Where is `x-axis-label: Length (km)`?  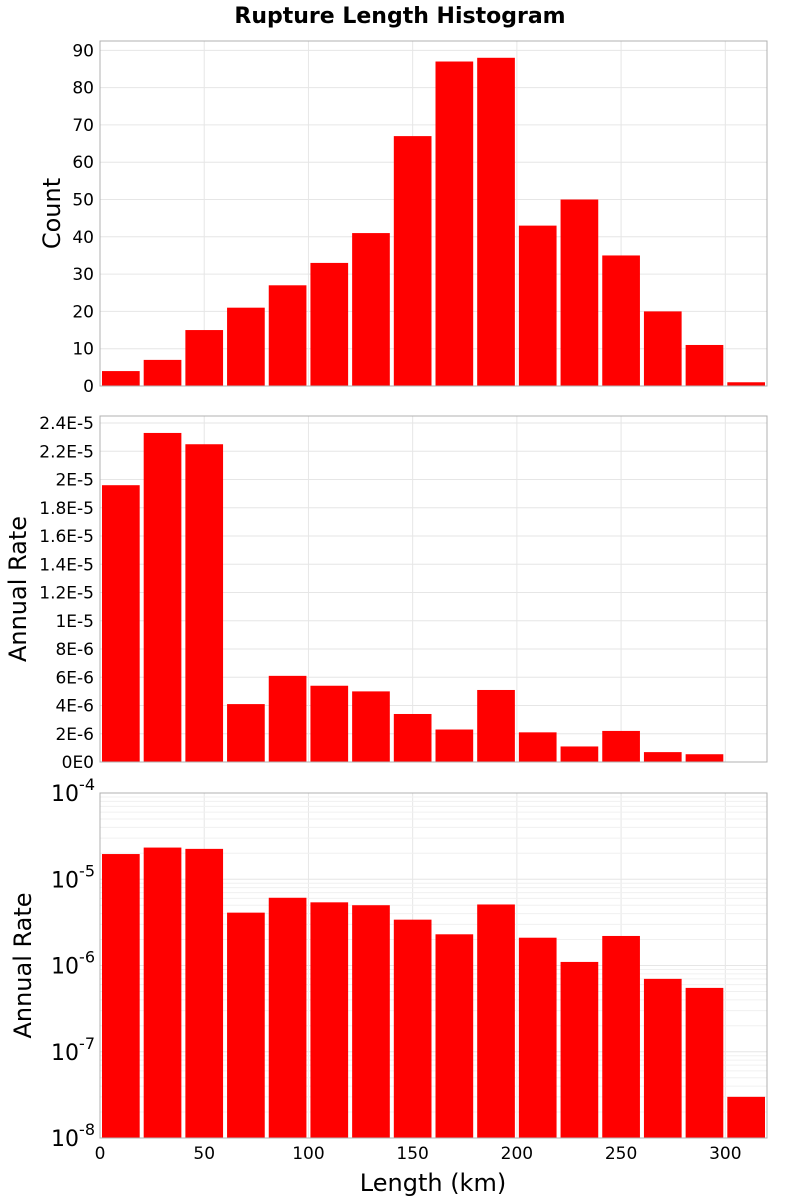 x-axis-label: Length (km) is located at coordinates (433, 1183).